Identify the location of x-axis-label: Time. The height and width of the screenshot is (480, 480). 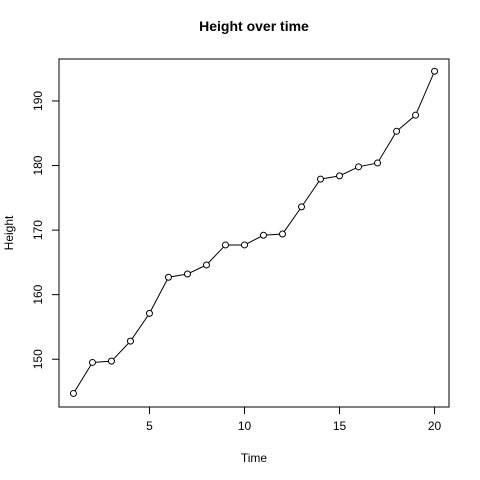
(254, 458).